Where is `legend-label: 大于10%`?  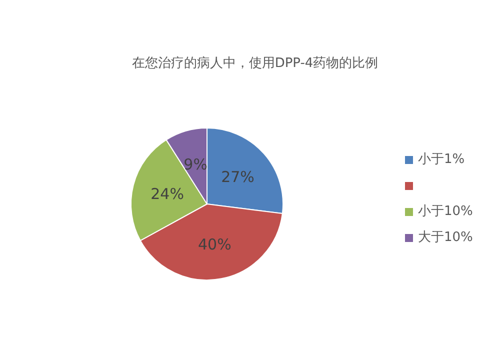
legend-label: 大于10% is located at coordinates (445, 237).